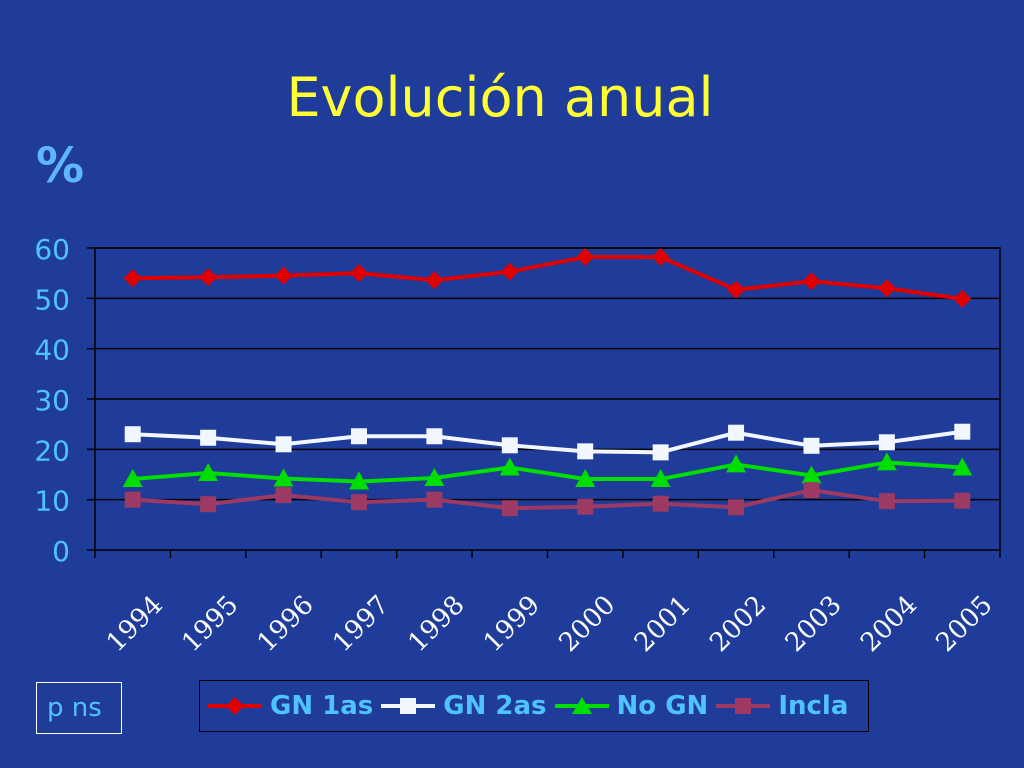 The width and height of the screenshot is (1024, 768). Describe the element at coordinates (52, 501) in the screenshot. I see `y-tick-label: 10` at that location.